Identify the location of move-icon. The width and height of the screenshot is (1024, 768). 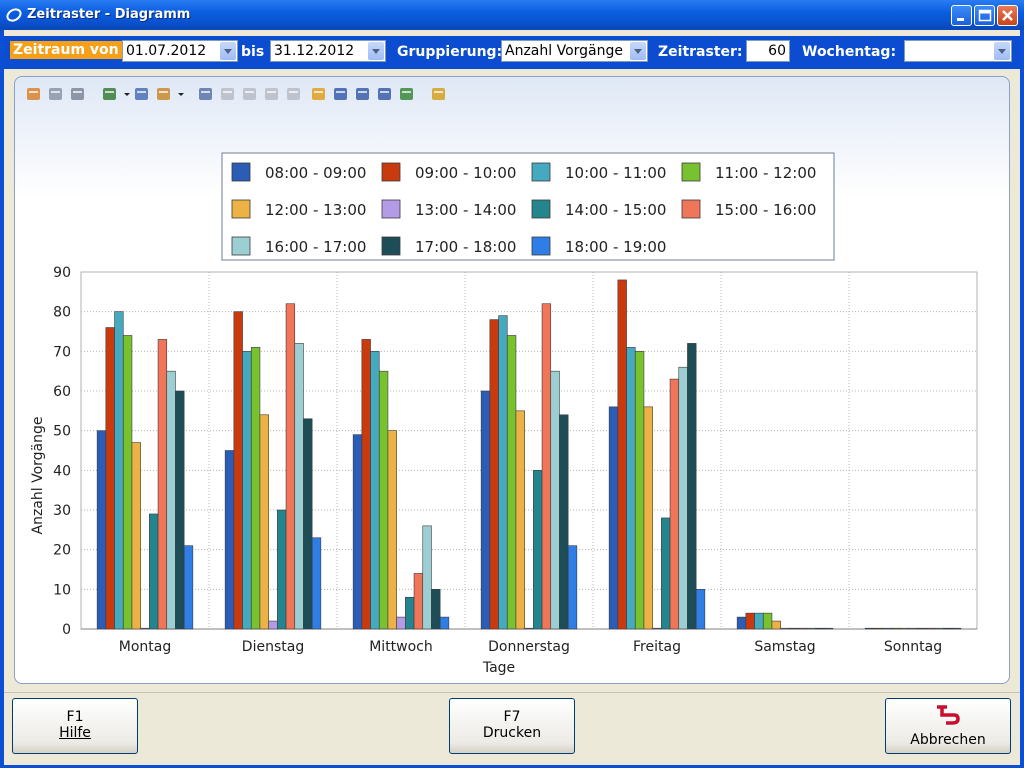
(228, 94).